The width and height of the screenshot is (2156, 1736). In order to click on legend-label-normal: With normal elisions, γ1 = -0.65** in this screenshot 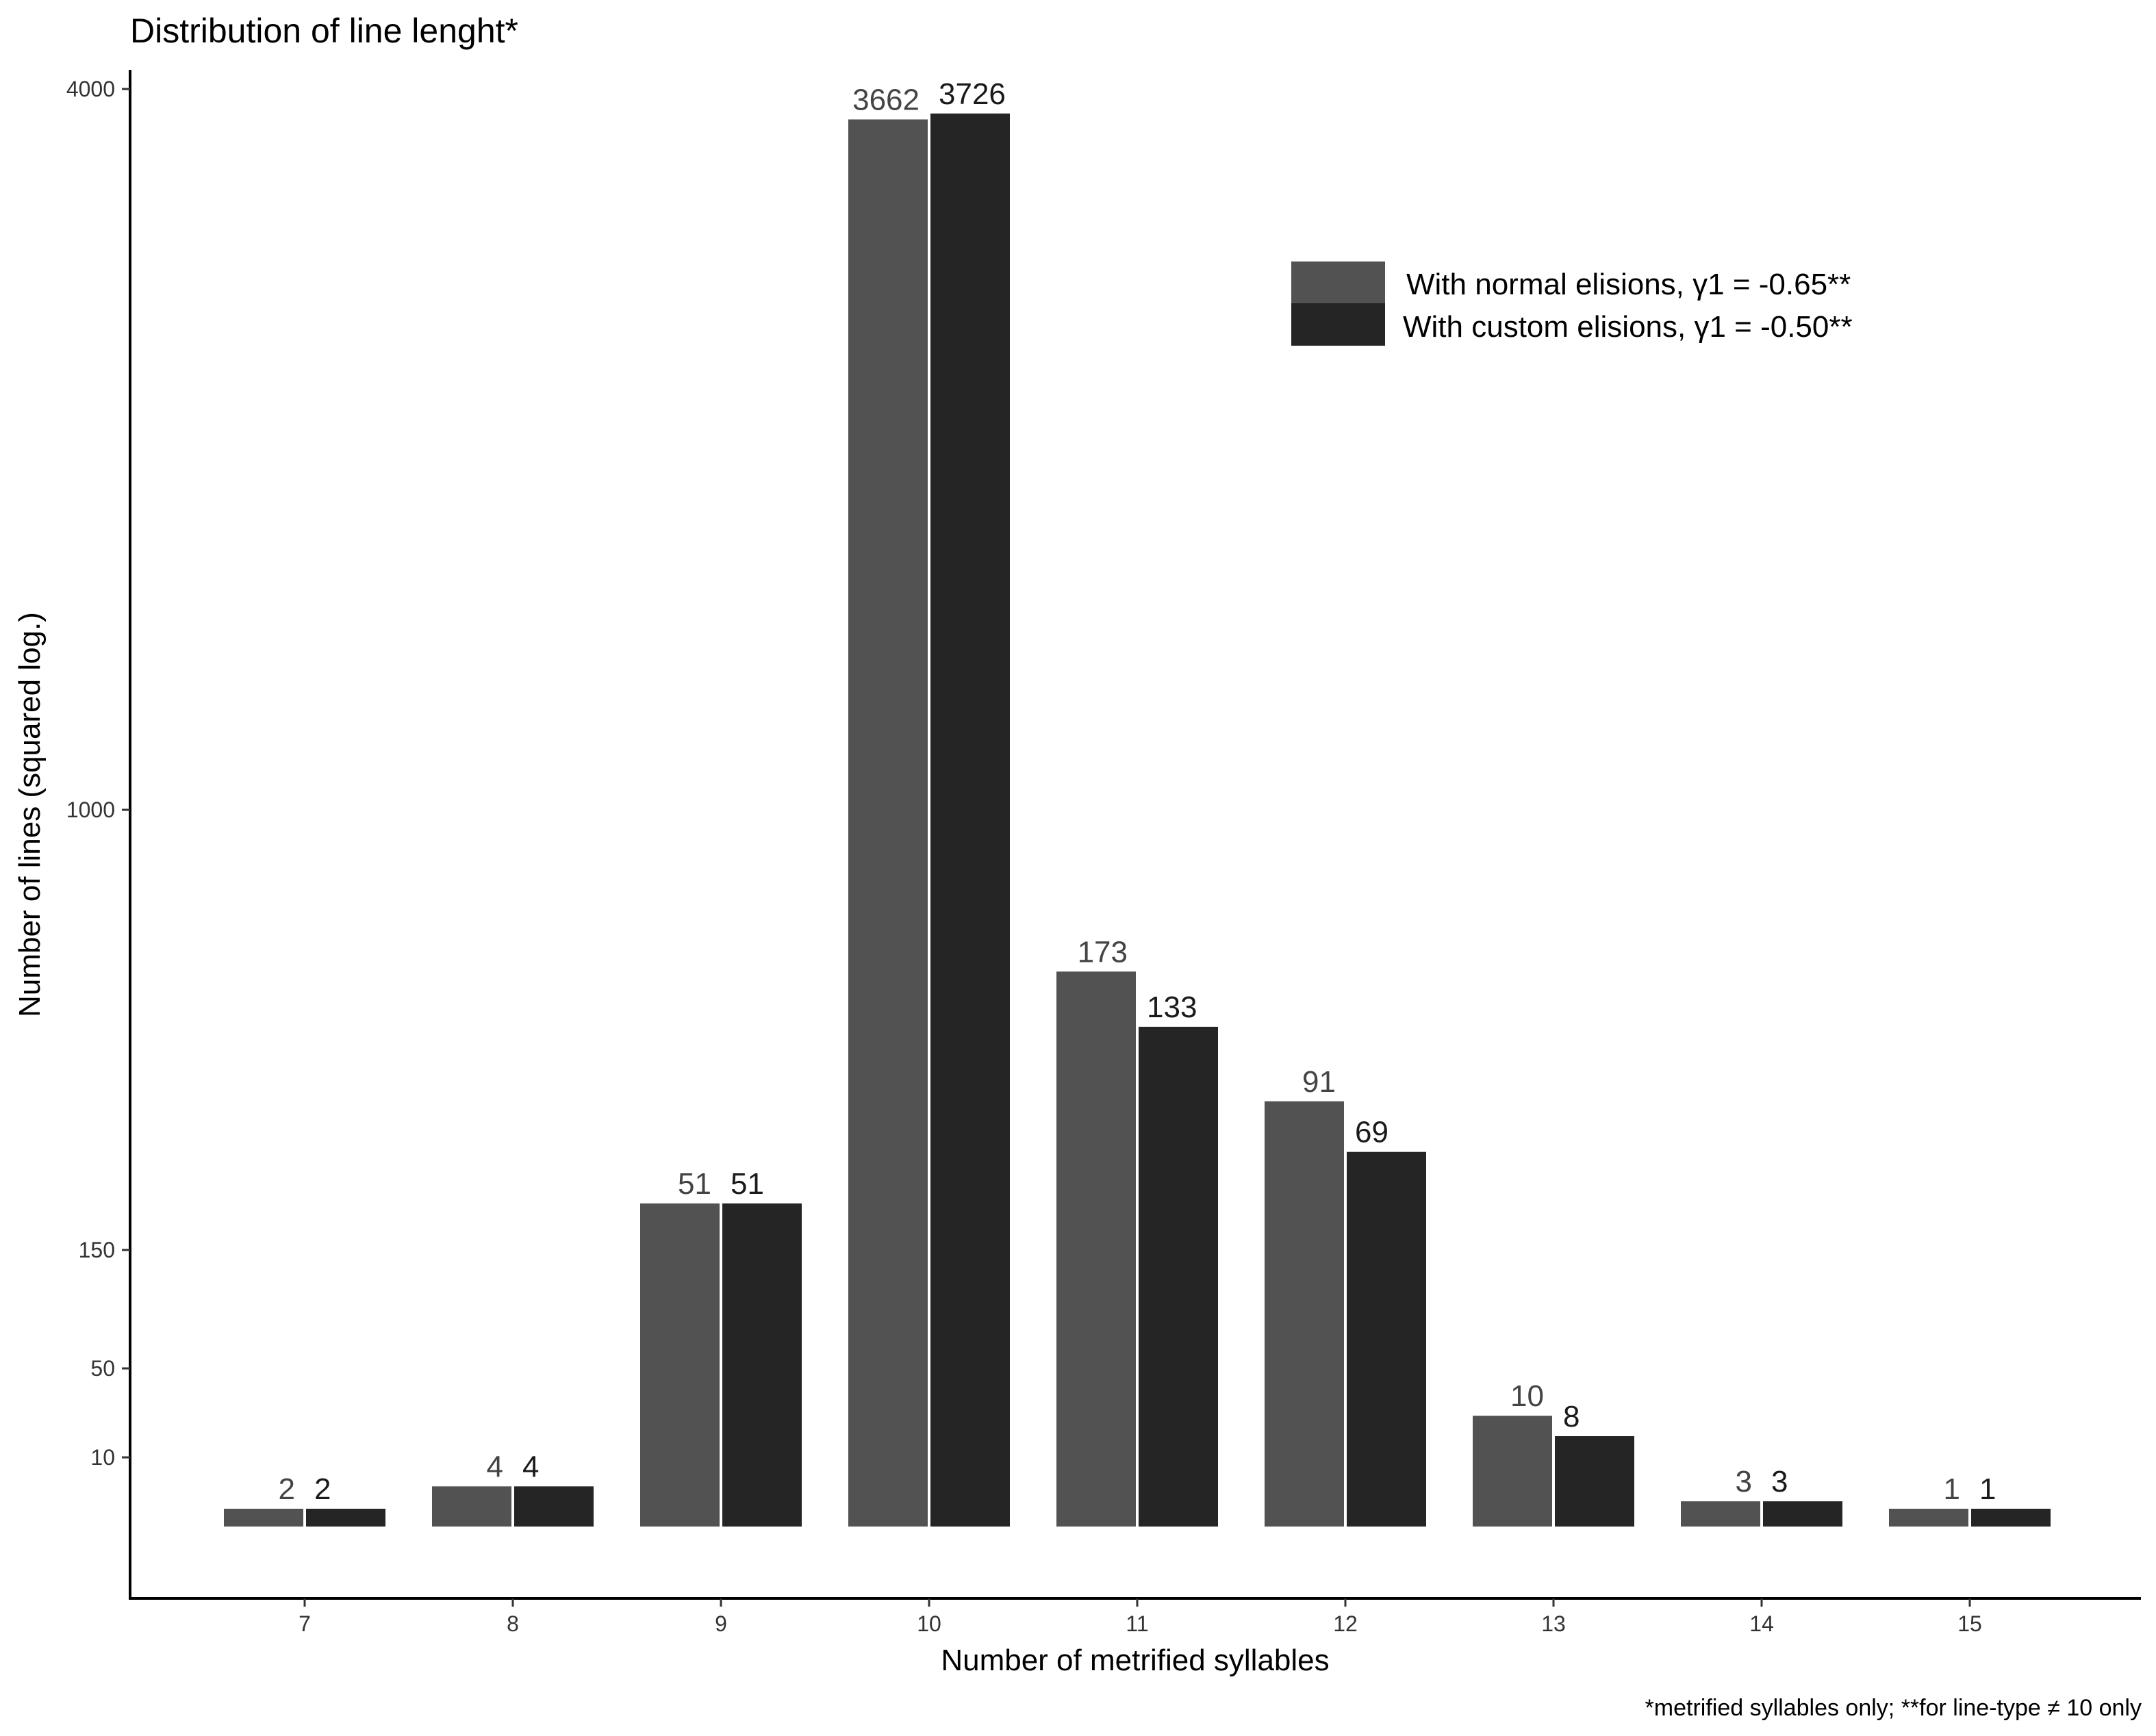, I will do `click(1629, 284)`.